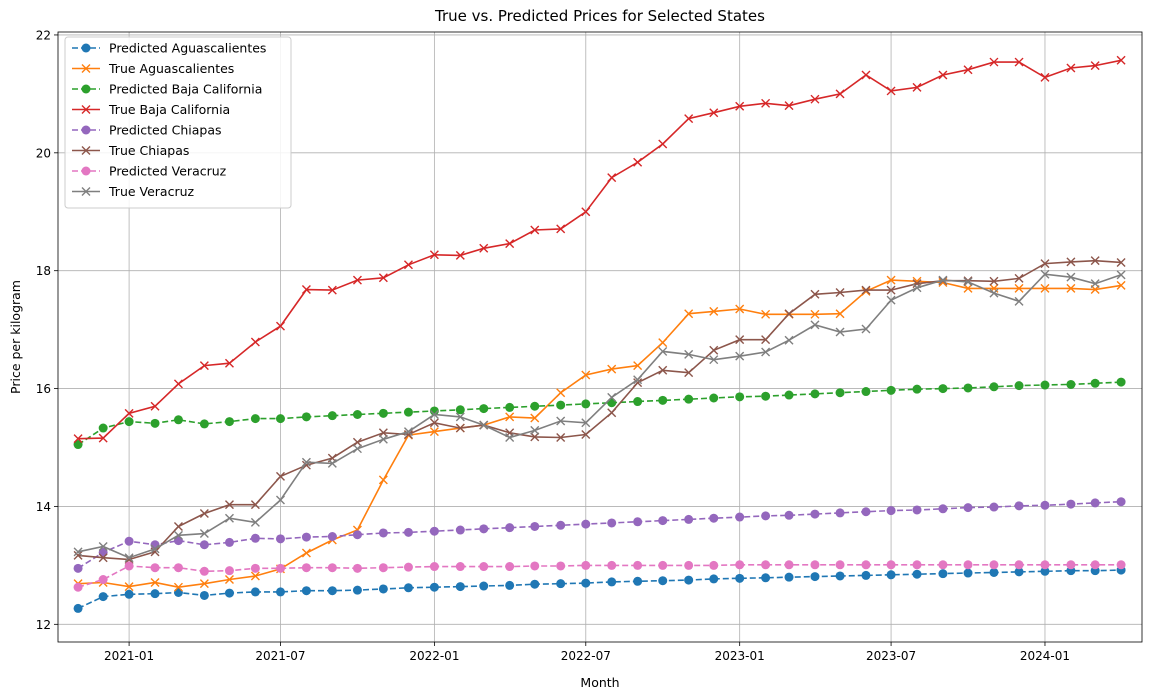 Image resolution: width=1152 pixels, height=699 pixels. I want to click on x-tick-label: 2021-07, so click(280, 656).